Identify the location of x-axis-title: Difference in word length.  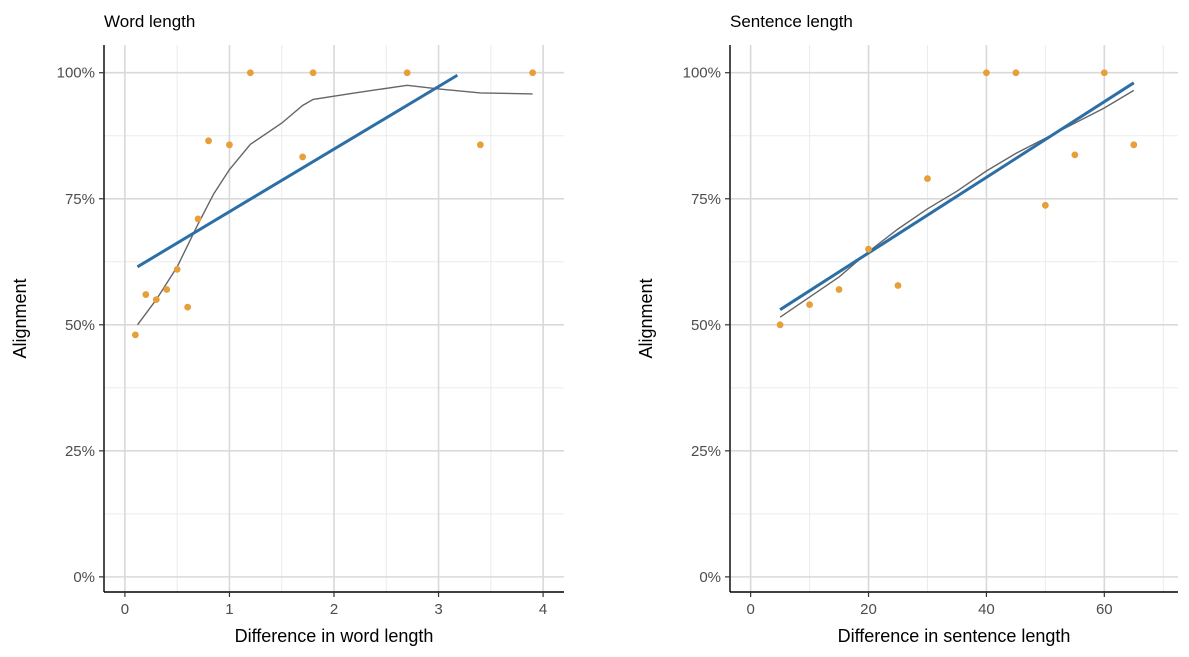
(334, 636).